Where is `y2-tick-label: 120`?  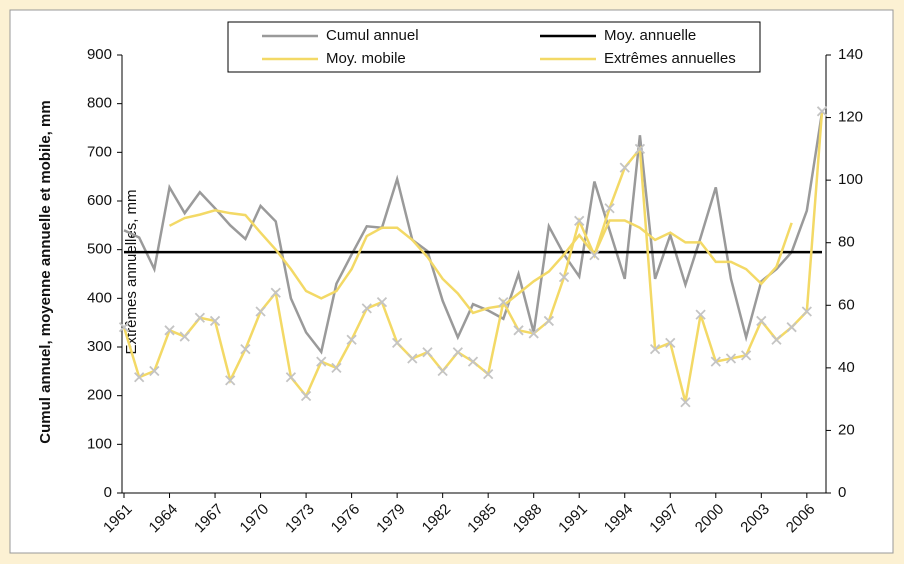 y2-tick-label: 120 is located at coordinates (850, 117).